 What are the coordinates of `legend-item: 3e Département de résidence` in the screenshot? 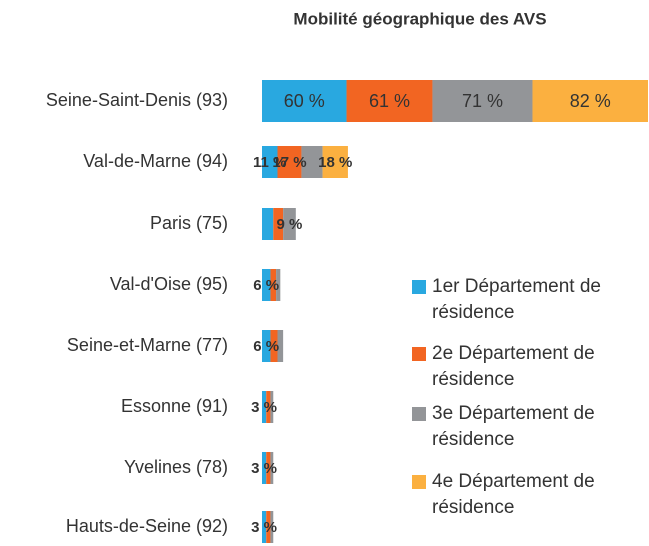 It's located at (512, 427).